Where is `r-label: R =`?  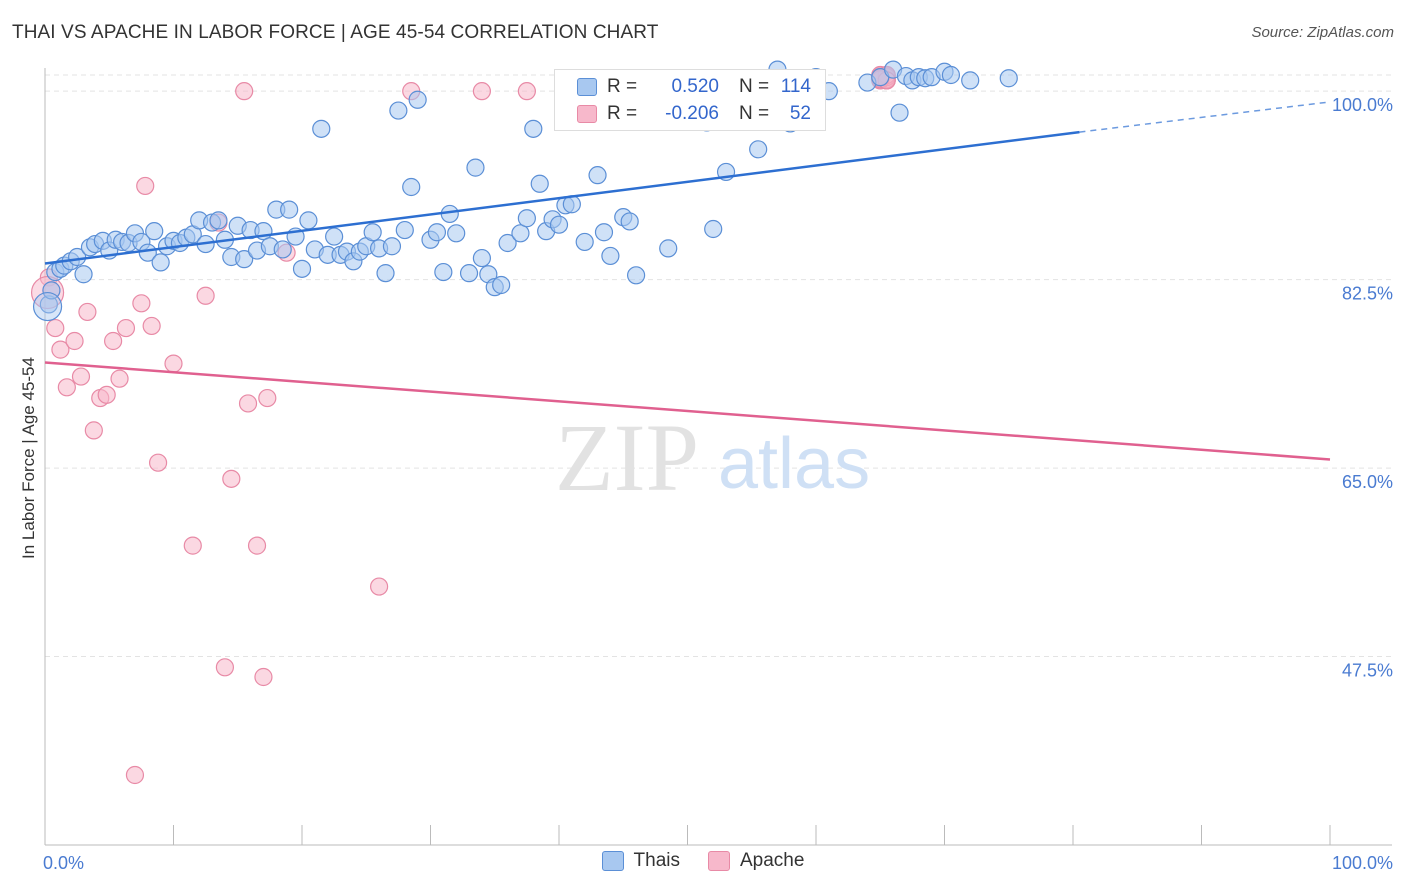 r-label: R = is located at coordinates (622, 113).